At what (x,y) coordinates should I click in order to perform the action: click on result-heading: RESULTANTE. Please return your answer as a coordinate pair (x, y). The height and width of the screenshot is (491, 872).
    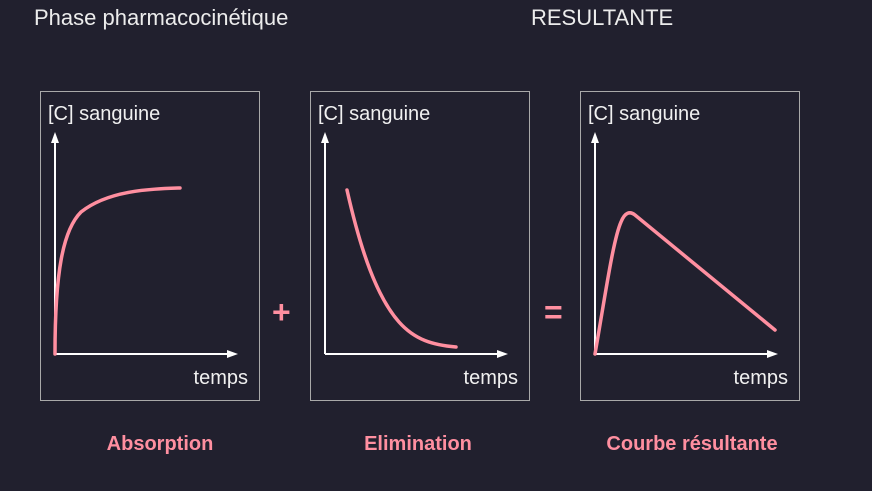
    Looking at the image, I should click on (602, 17).